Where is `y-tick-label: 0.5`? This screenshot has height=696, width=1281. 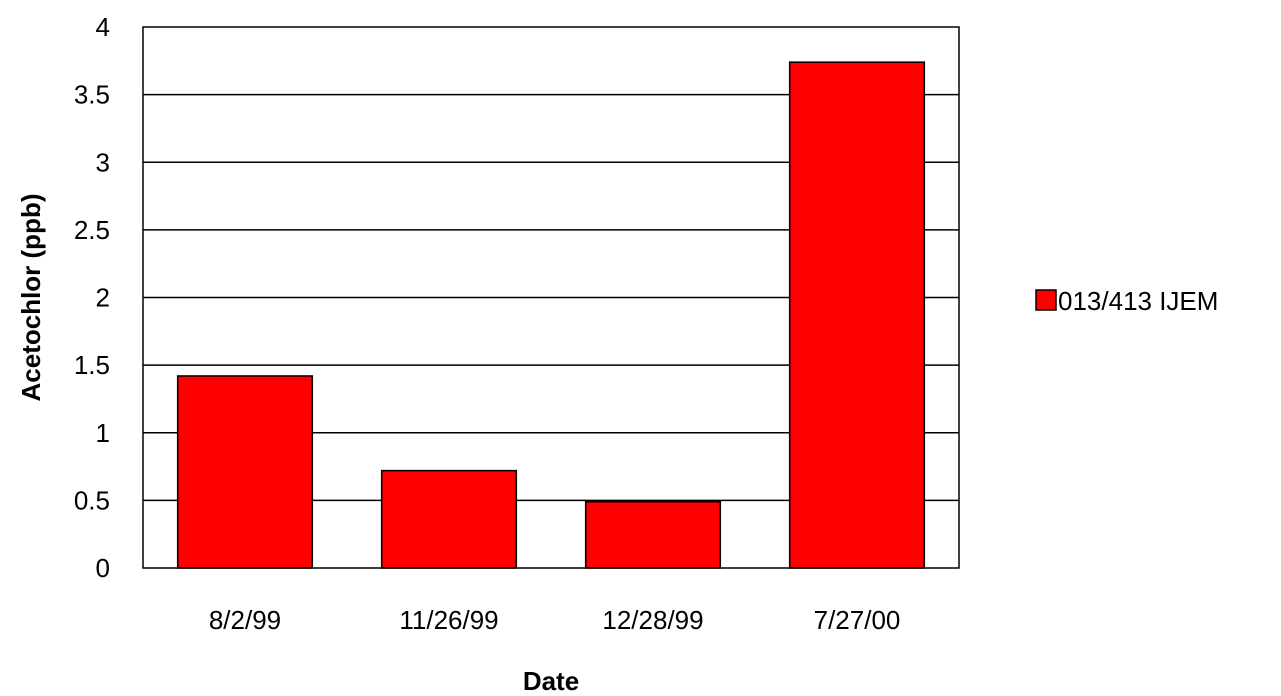 y-tick-label: 0.5 is located at coordinates (92, 500).